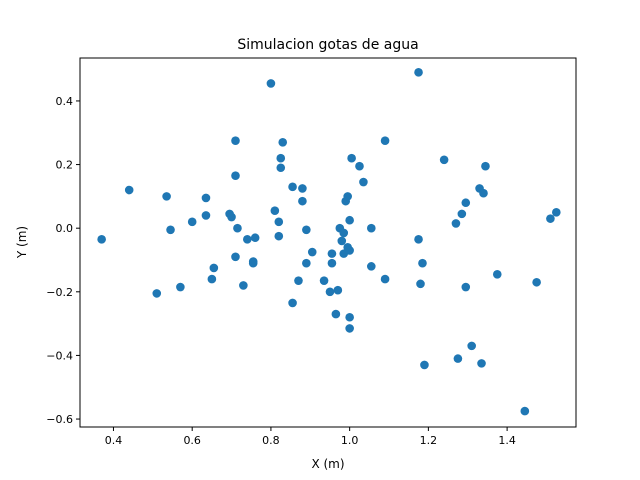 The width and height of the screenshot is (640, 480). I want to click on y-tick-label: 0.2, so click(65, 165).